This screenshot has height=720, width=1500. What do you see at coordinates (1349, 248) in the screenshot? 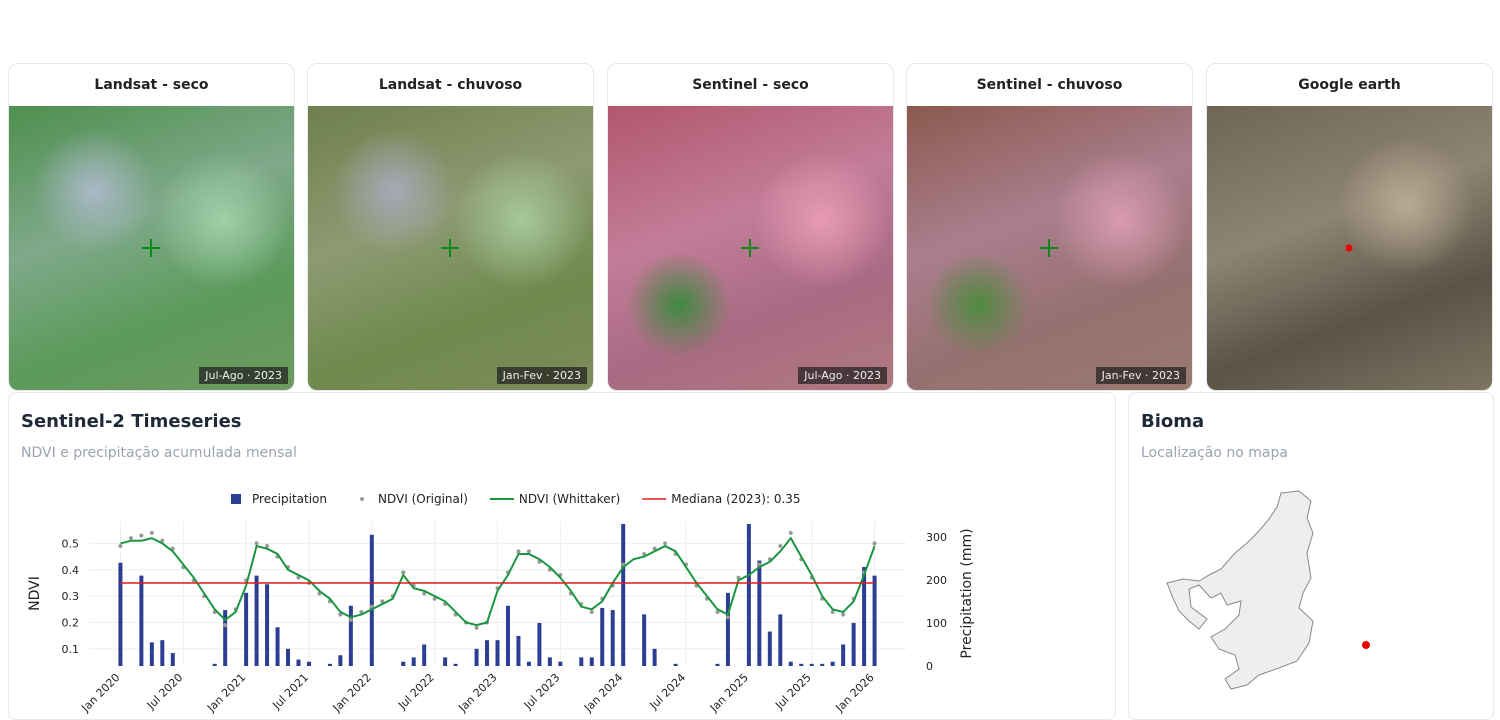
I see `satellite-image` at bounding box center [1349, 248].